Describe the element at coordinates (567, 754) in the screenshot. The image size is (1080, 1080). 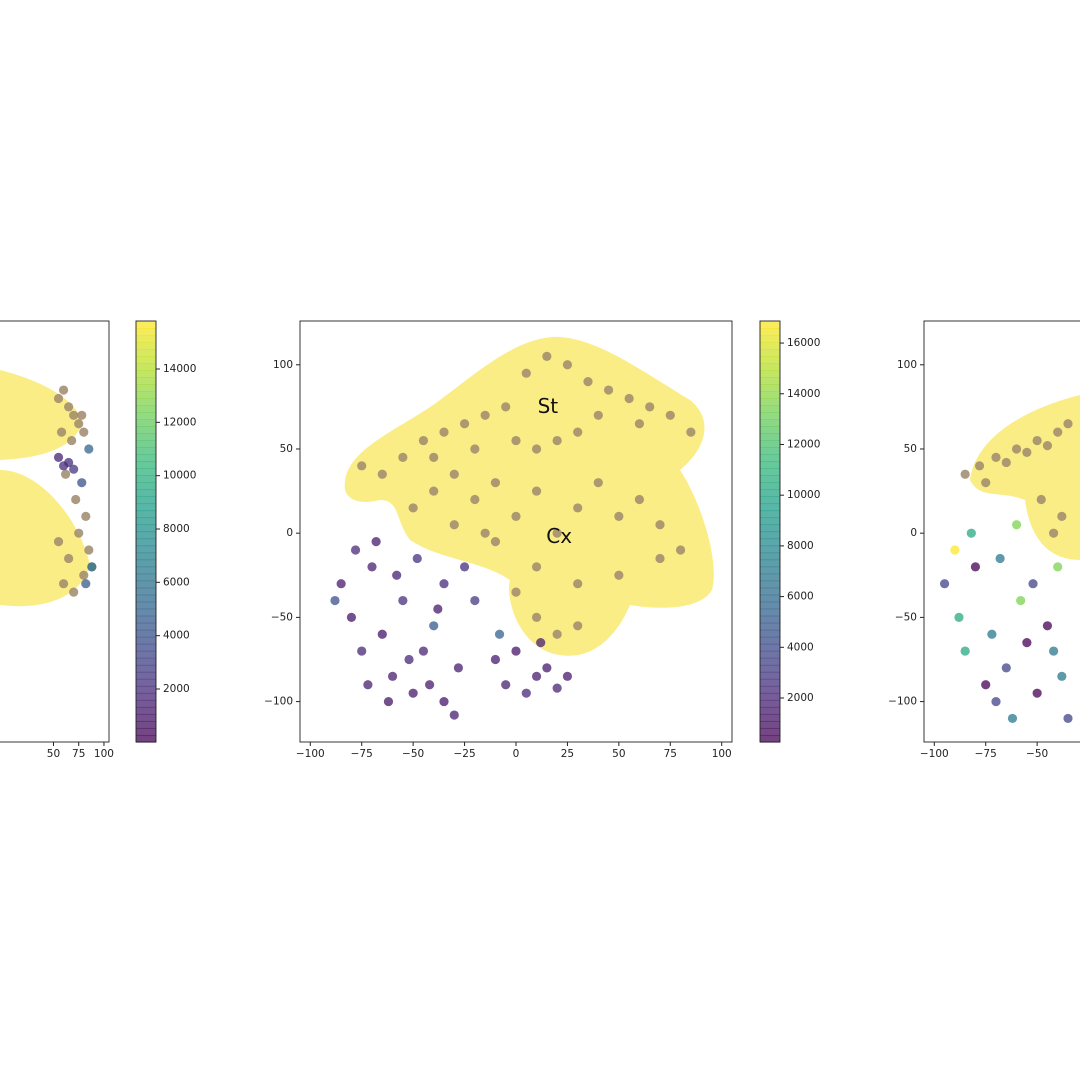
I see `x-tick-label: 25` at that location.